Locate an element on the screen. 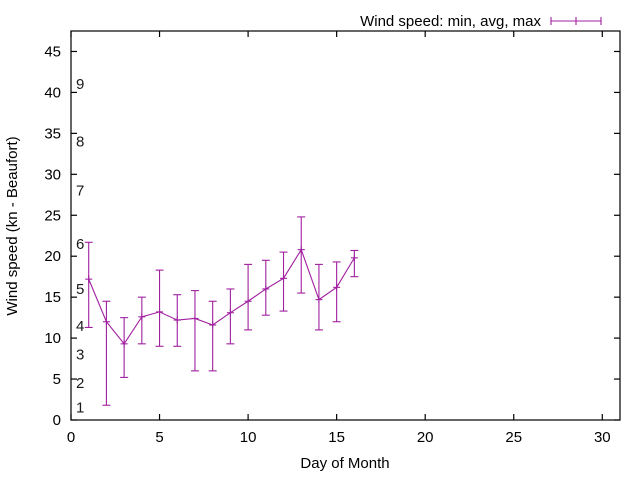  beaufort-label: 4 is located at coordinates (80, 326).